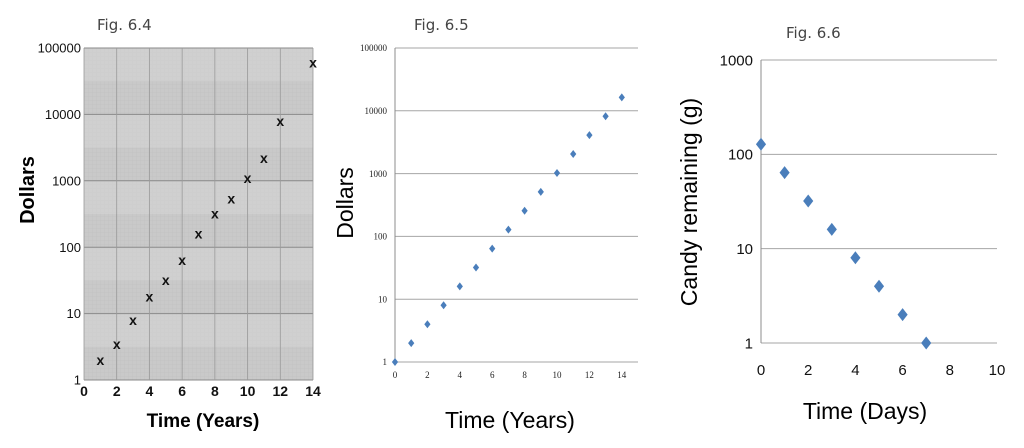 The image size is (1024, 448). I want to click on y-axis-title: Candy remaining (g), so click(689, 202).